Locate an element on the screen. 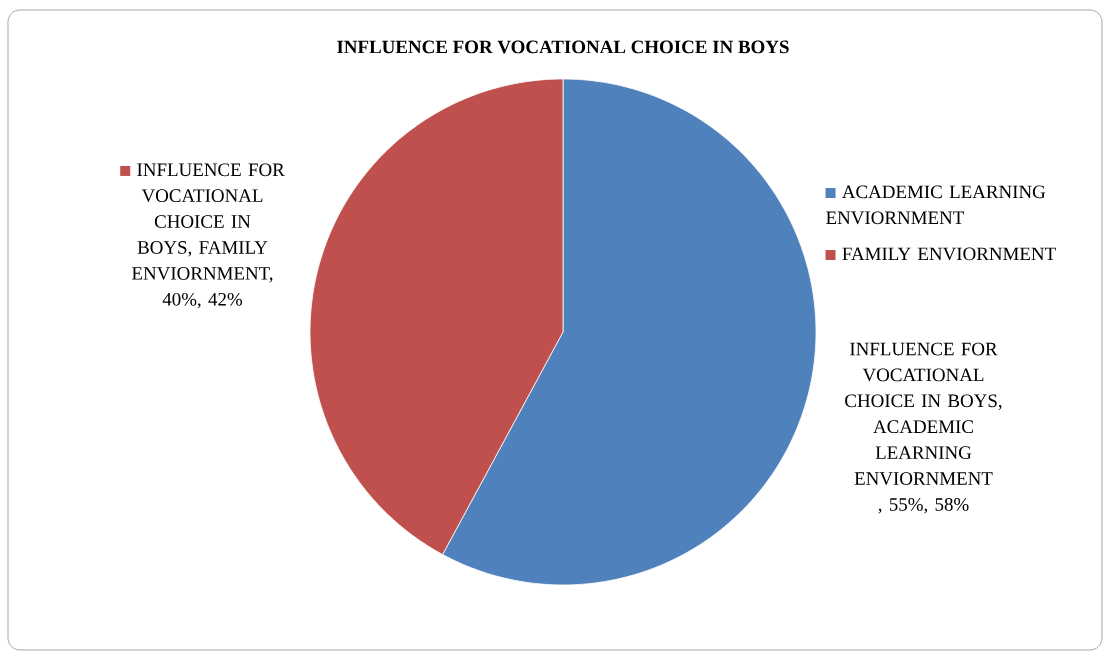  data-label: INFLUENCE FOR VOCATIONAL CHOICE IN BOYS, ACADEMIC LEARNING ENVIORNMENT , 55%, 58% is located at coordinates (923, 428).